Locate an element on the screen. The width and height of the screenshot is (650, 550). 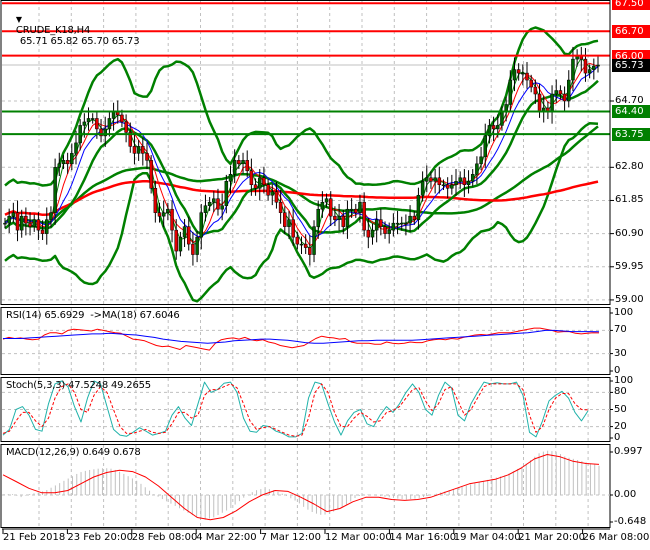
rsi-title: RSI(14) 65.6929 ->MA(18) 67.6046 is located at coordinates (93, 315).